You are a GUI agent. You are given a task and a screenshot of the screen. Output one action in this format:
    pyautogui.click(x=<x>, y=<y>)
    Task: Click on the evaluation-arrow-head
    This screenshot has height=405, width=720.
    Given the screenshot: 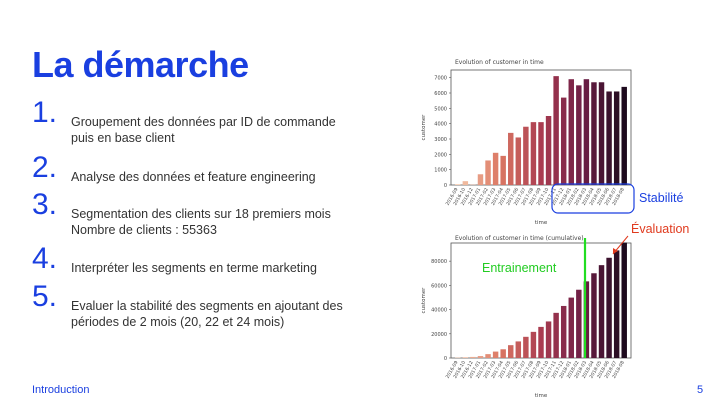 What is the action you would take?
    pyautogui.click(x=615, y=251)
    